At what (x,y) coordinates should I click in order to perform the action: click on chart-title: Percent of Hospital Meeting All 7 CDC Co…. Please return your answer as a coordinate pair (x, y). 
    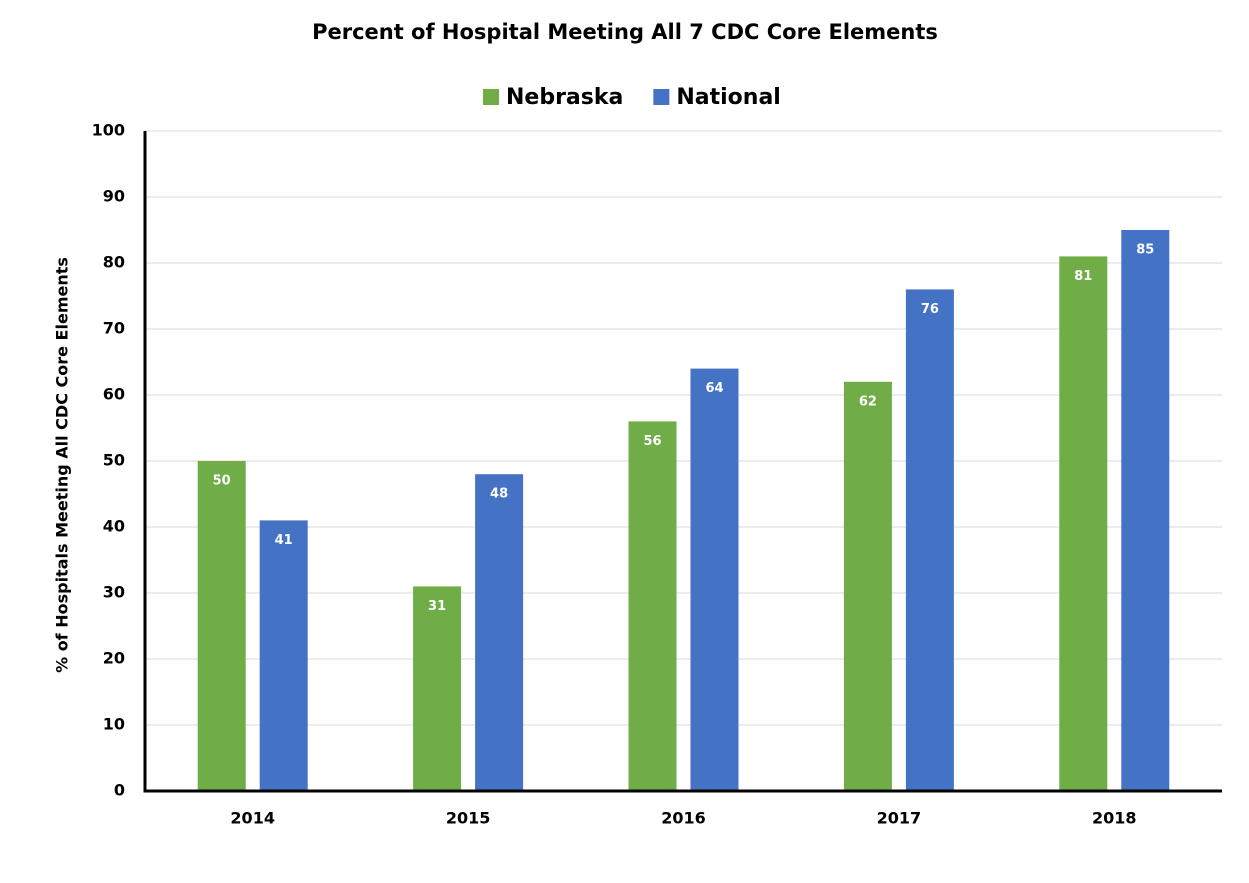
    Looking at the image, I should click on (625, 32).